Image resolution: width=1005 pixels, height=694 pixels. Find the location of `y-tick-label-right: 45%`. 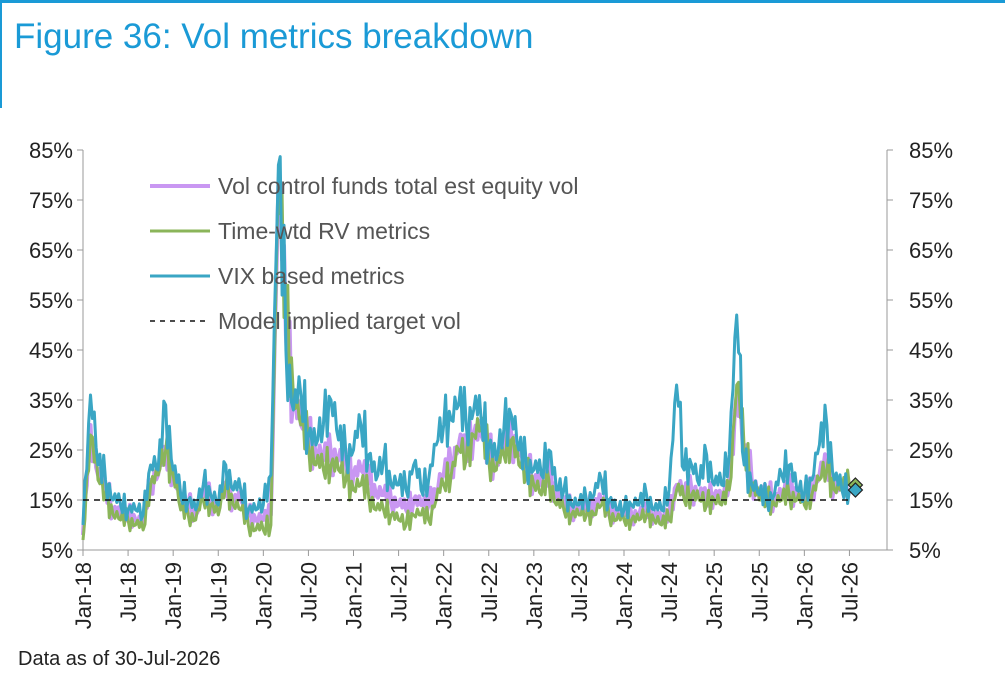

y-tick-label-right: 45% is located at coordinates (931, 350).